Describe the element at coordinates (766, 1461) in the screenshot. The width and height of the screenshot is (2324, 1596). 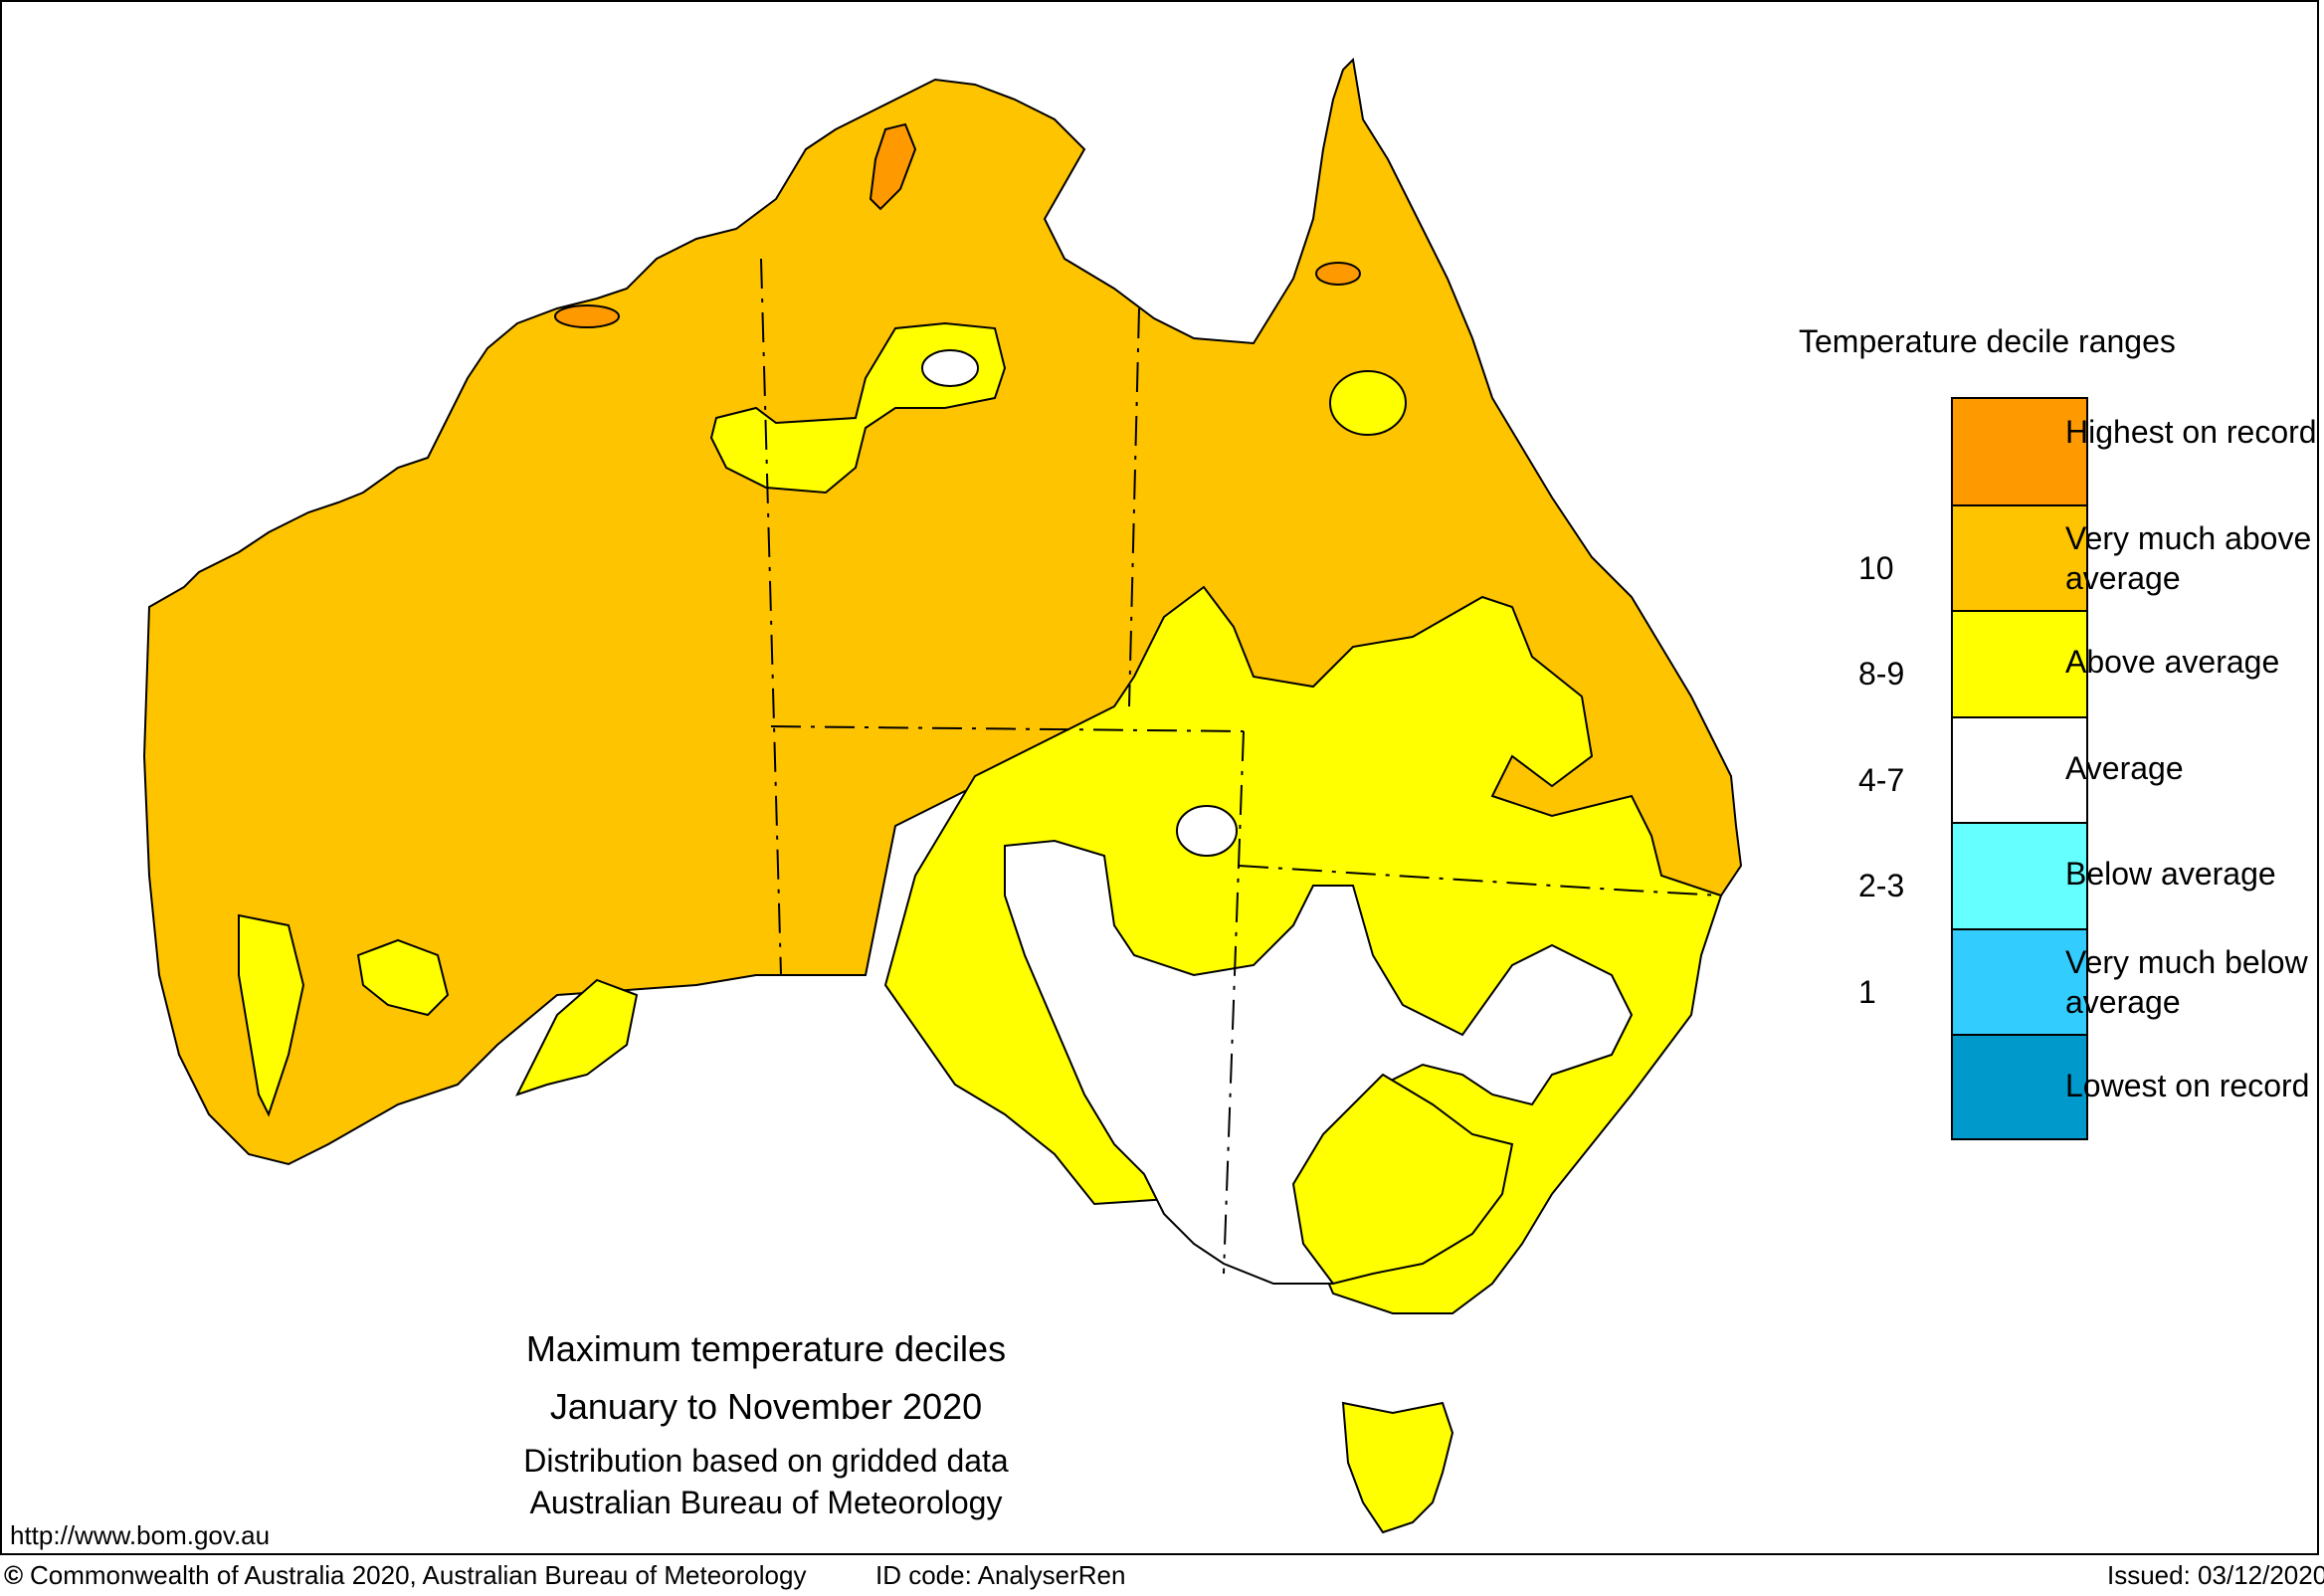
I see `map-method: Distribution based on gridded data` at that location.